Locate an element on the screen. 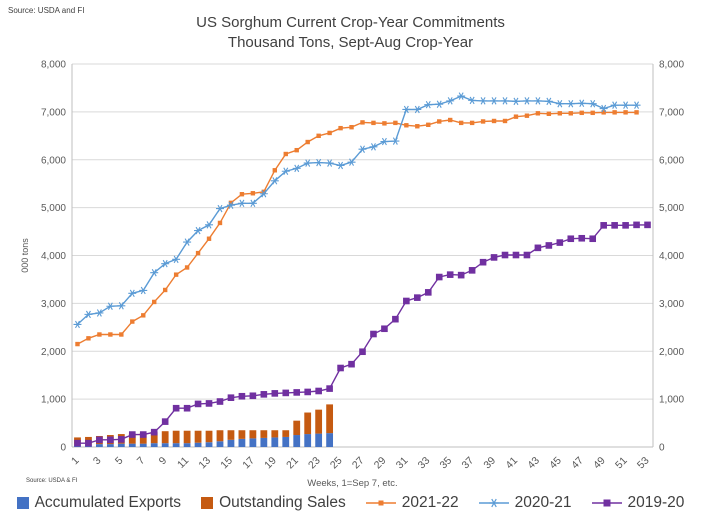 Image resolution: width=701 pixels, height=523 pixels. x-tick-label: 1 is located at coordinates (75, 461).